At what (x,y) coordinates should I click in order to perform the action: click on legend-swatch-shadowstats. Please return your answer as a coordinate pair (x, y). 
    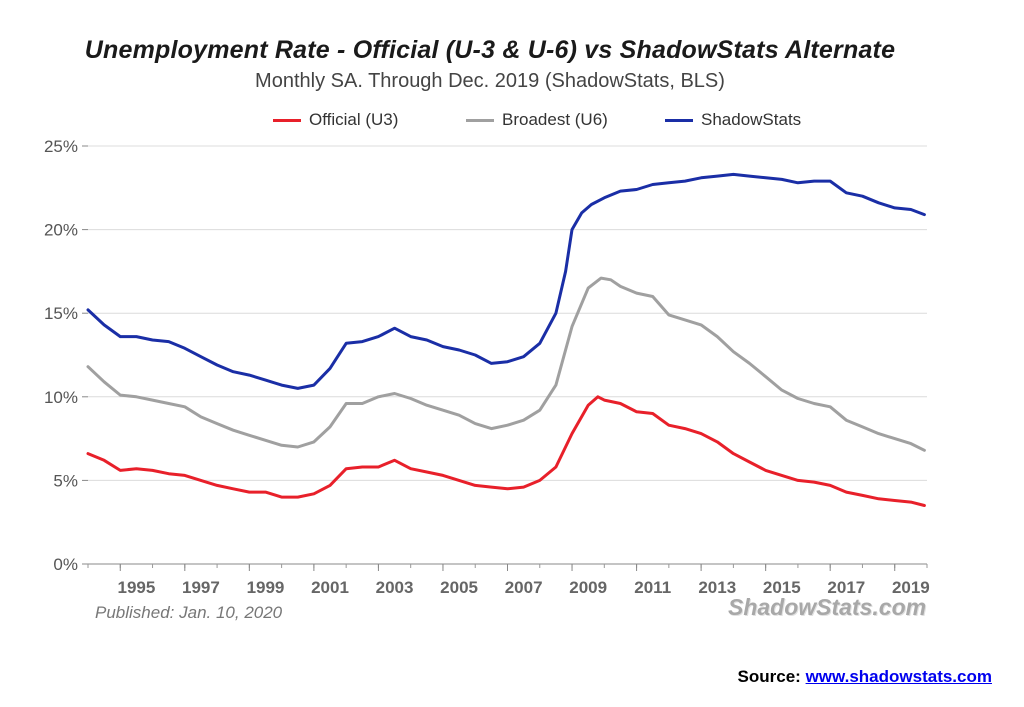
    Looking at the image, I should click on (679, 120).